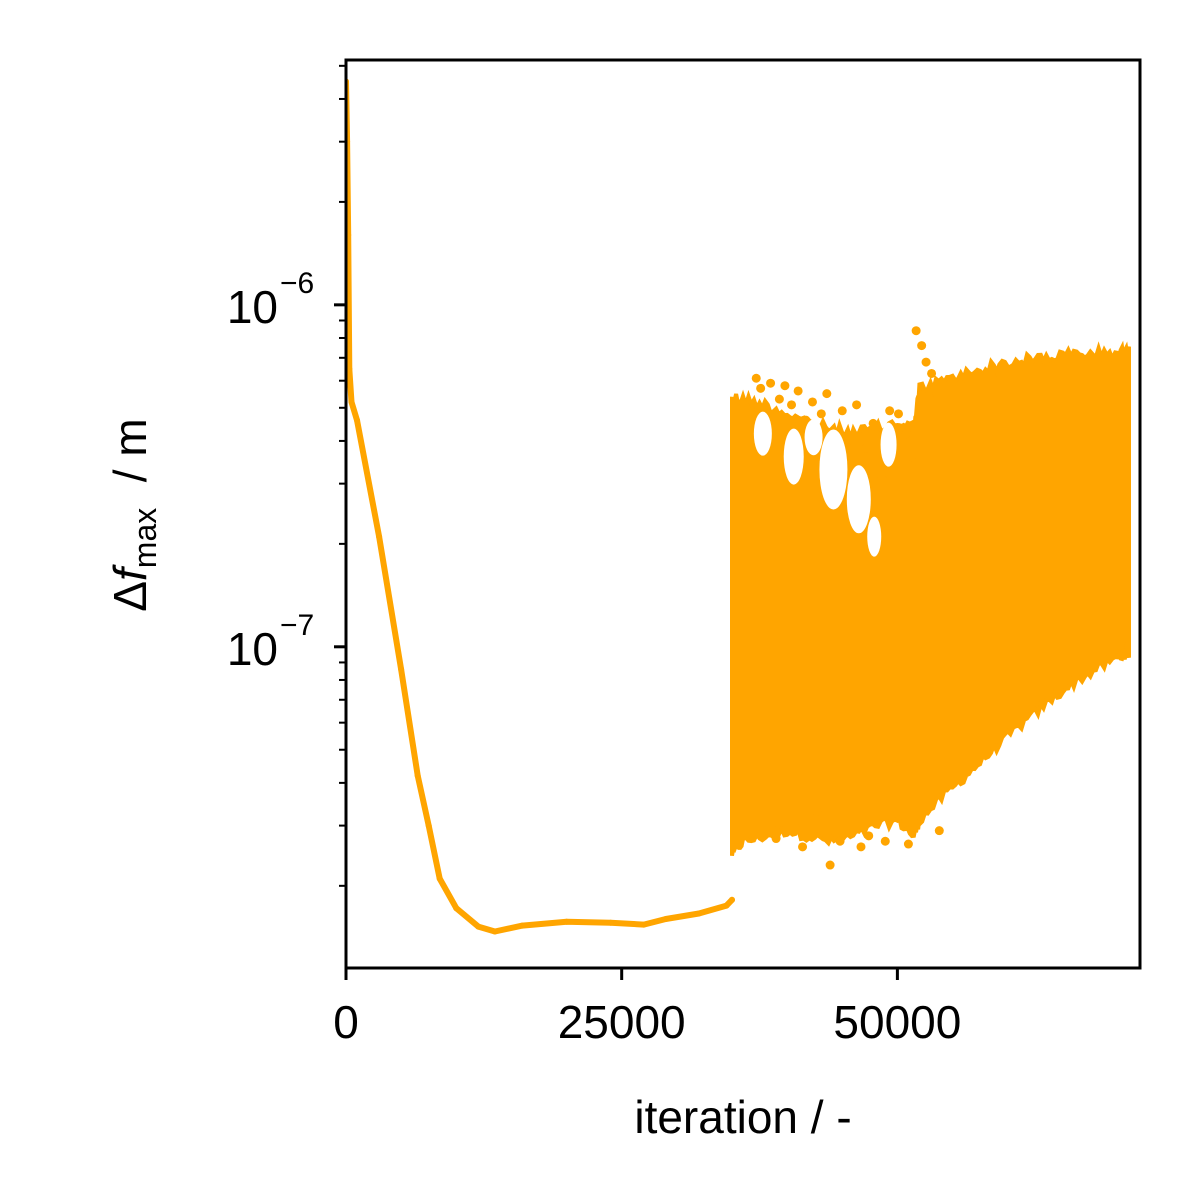 The image size is (1200, 1200). I want to click on svg-text: Δfmax / m, so click(133, 514).